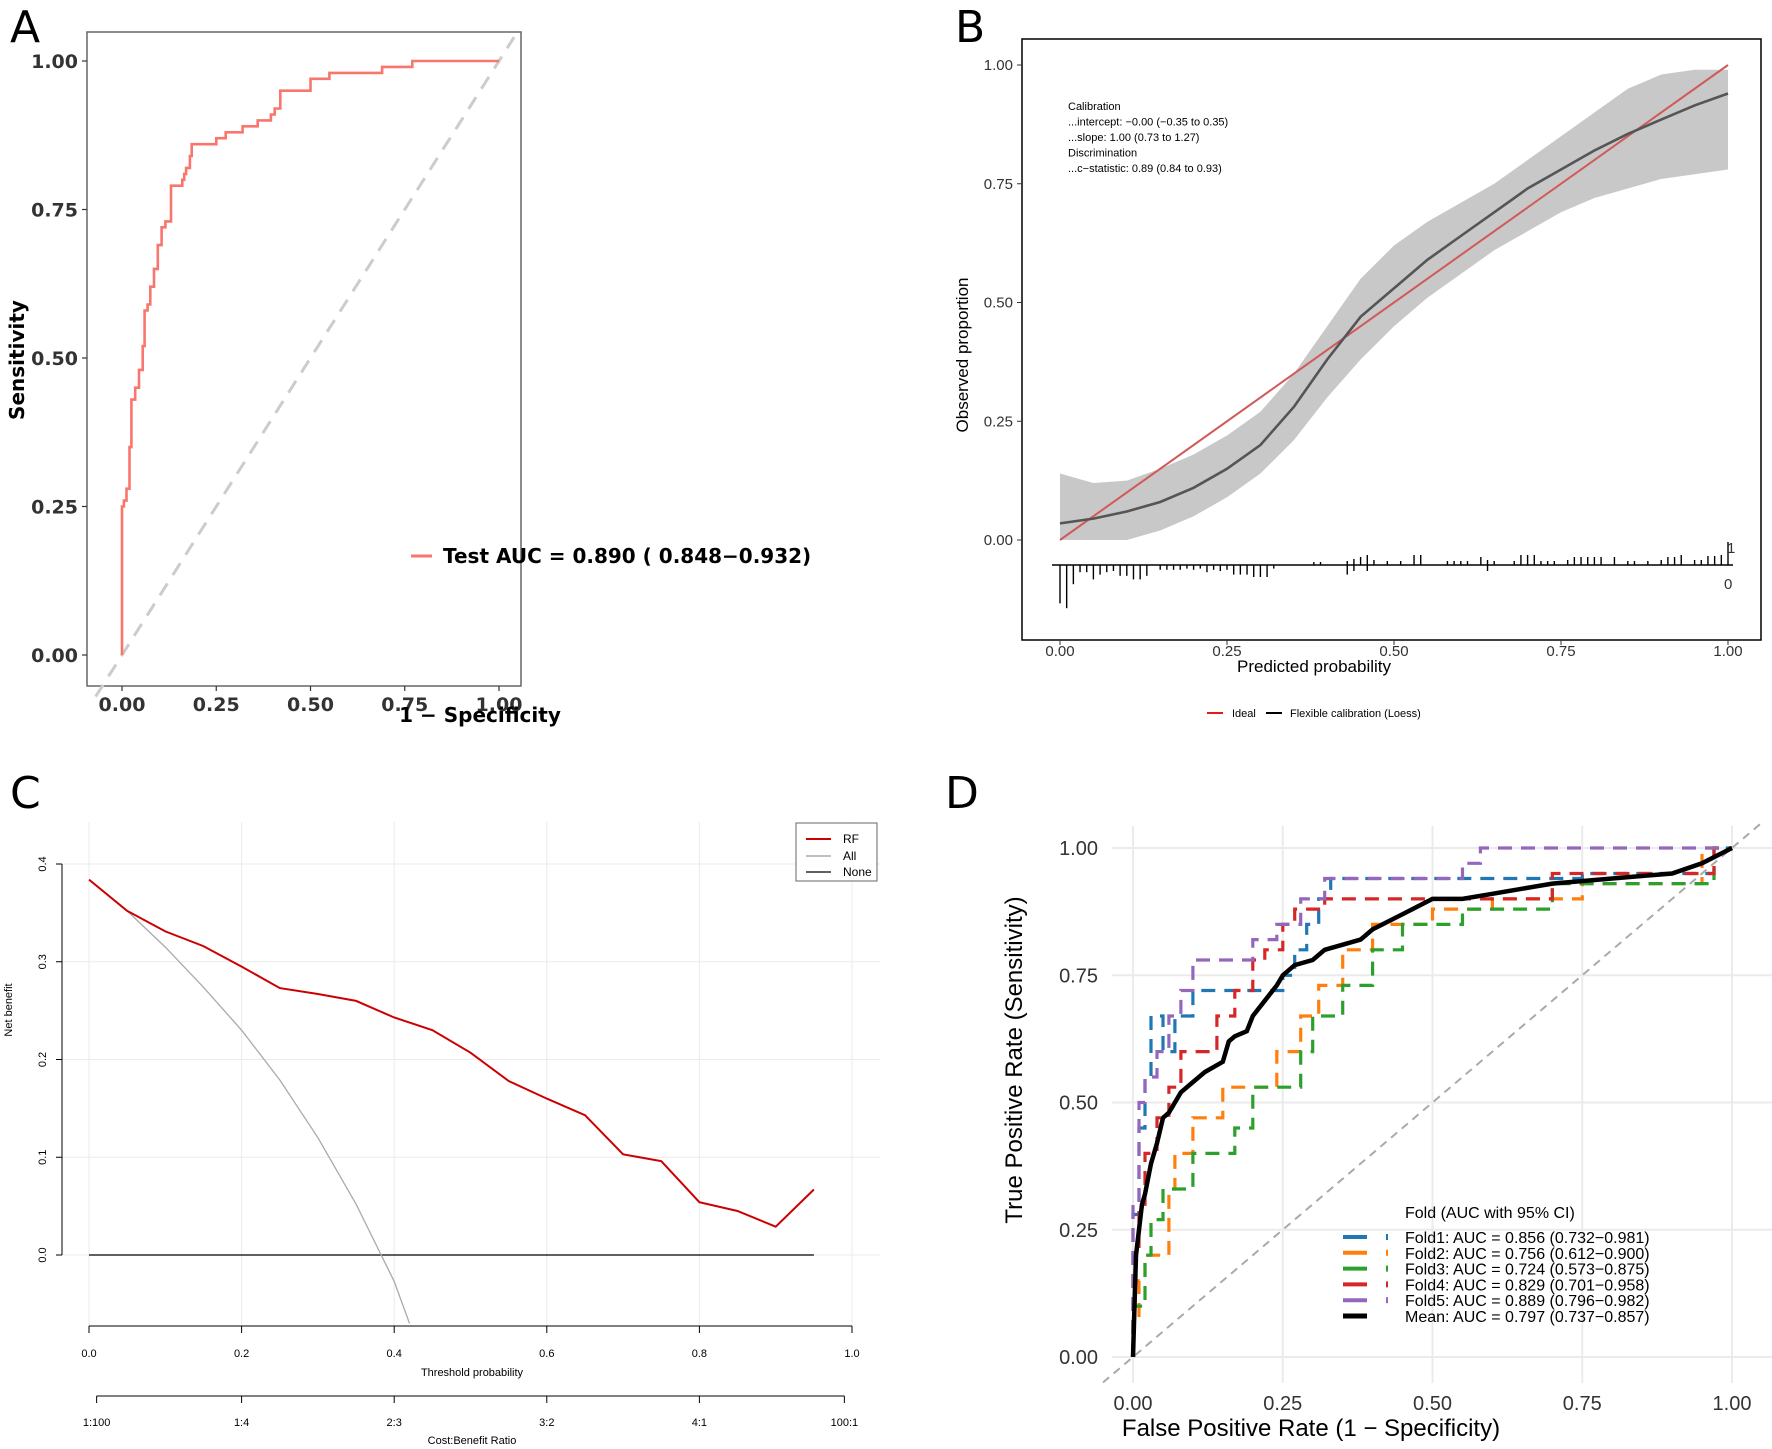 Image resolution: width=1772 pixels, height=1449 pixels. What do you see at coordinates (216, 705) in the screenshot?
I see `panel-a-xtick-label: 0.25` at bounding box center [216, 705].